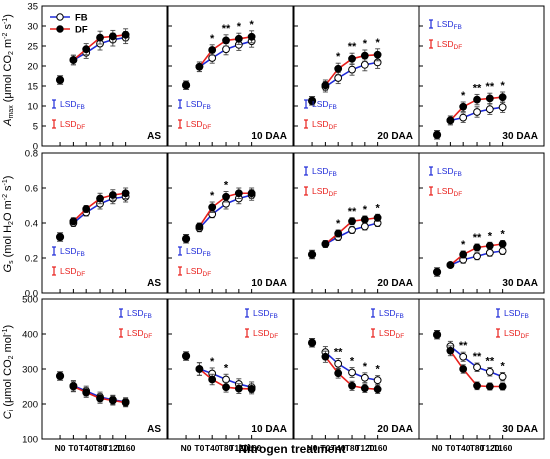 This screenshot has width=550, height=459. What do you see at coordinates (32, 107) in the screenshot?
I see `y-tick-label: 10` at bounding box center [32, 107].